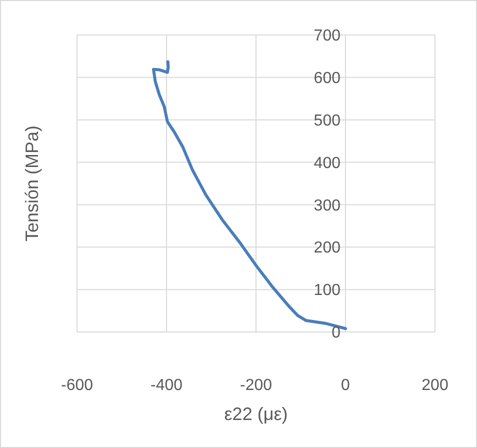  I want to click on y-tick-label: 400, so click(327, 163).